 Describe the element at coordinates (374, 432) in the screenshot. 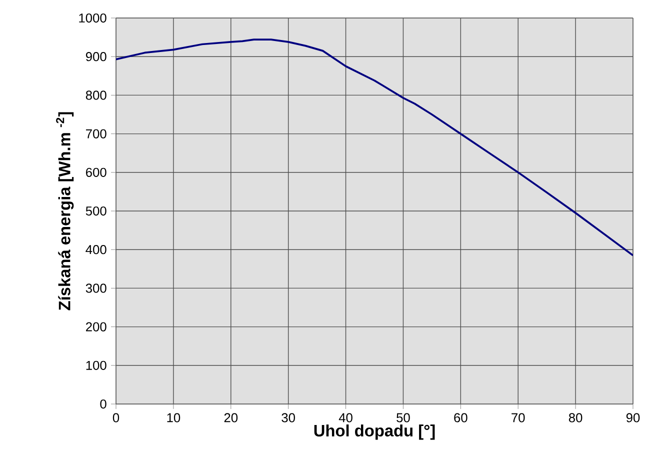

I see `x-axis-title: Uhol dopadu [°]` at that location.